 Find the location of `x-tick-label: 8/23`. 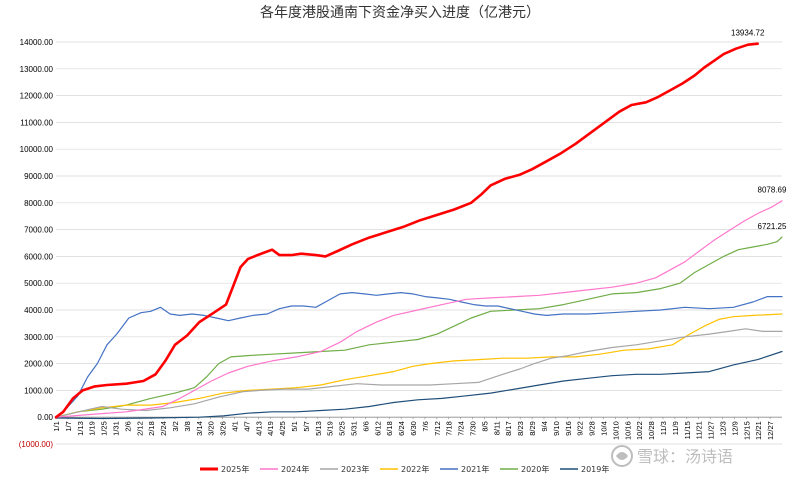

x-tick-label: 8/23 is located at coordinates (520, 428).